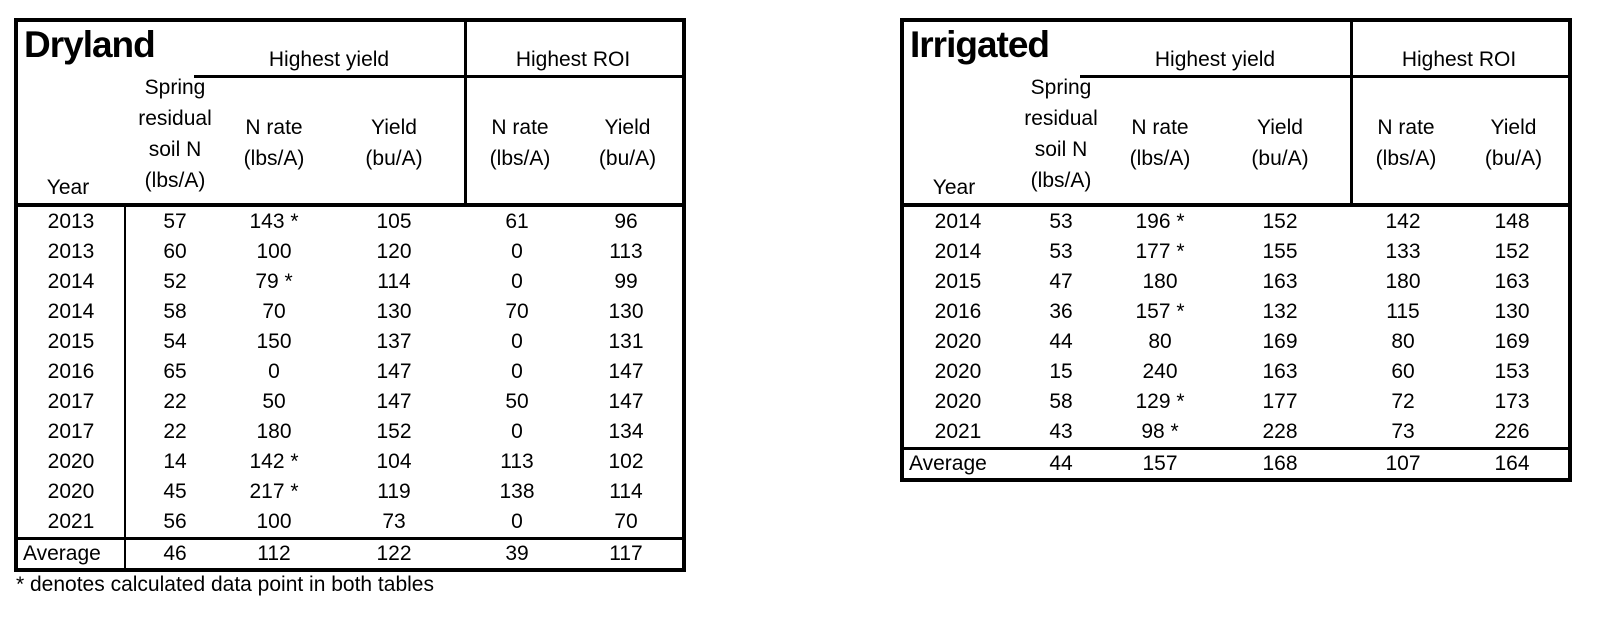 The image size is (1598, 619). Describe the element at coordinates (1403, 341) in the screenshot. I see `value-cell: 80` at that location.